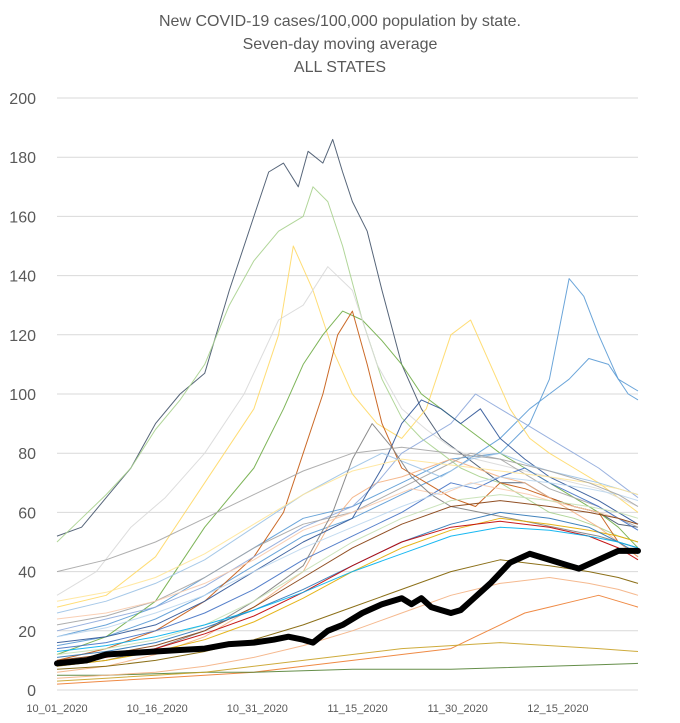 Image resolution: width=680 pixels, height=723 pixels. I want to click on y-tick-label: 100, so click(22, 395).